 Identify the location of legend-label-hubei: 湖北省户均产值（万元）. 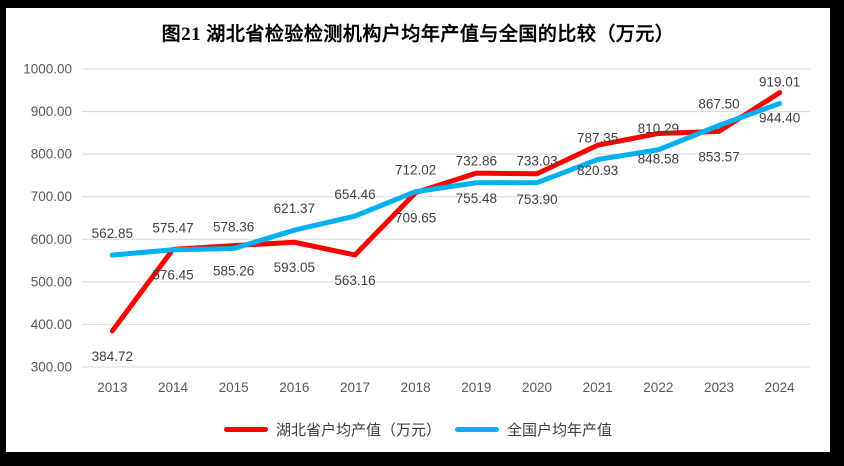
(358, 430).